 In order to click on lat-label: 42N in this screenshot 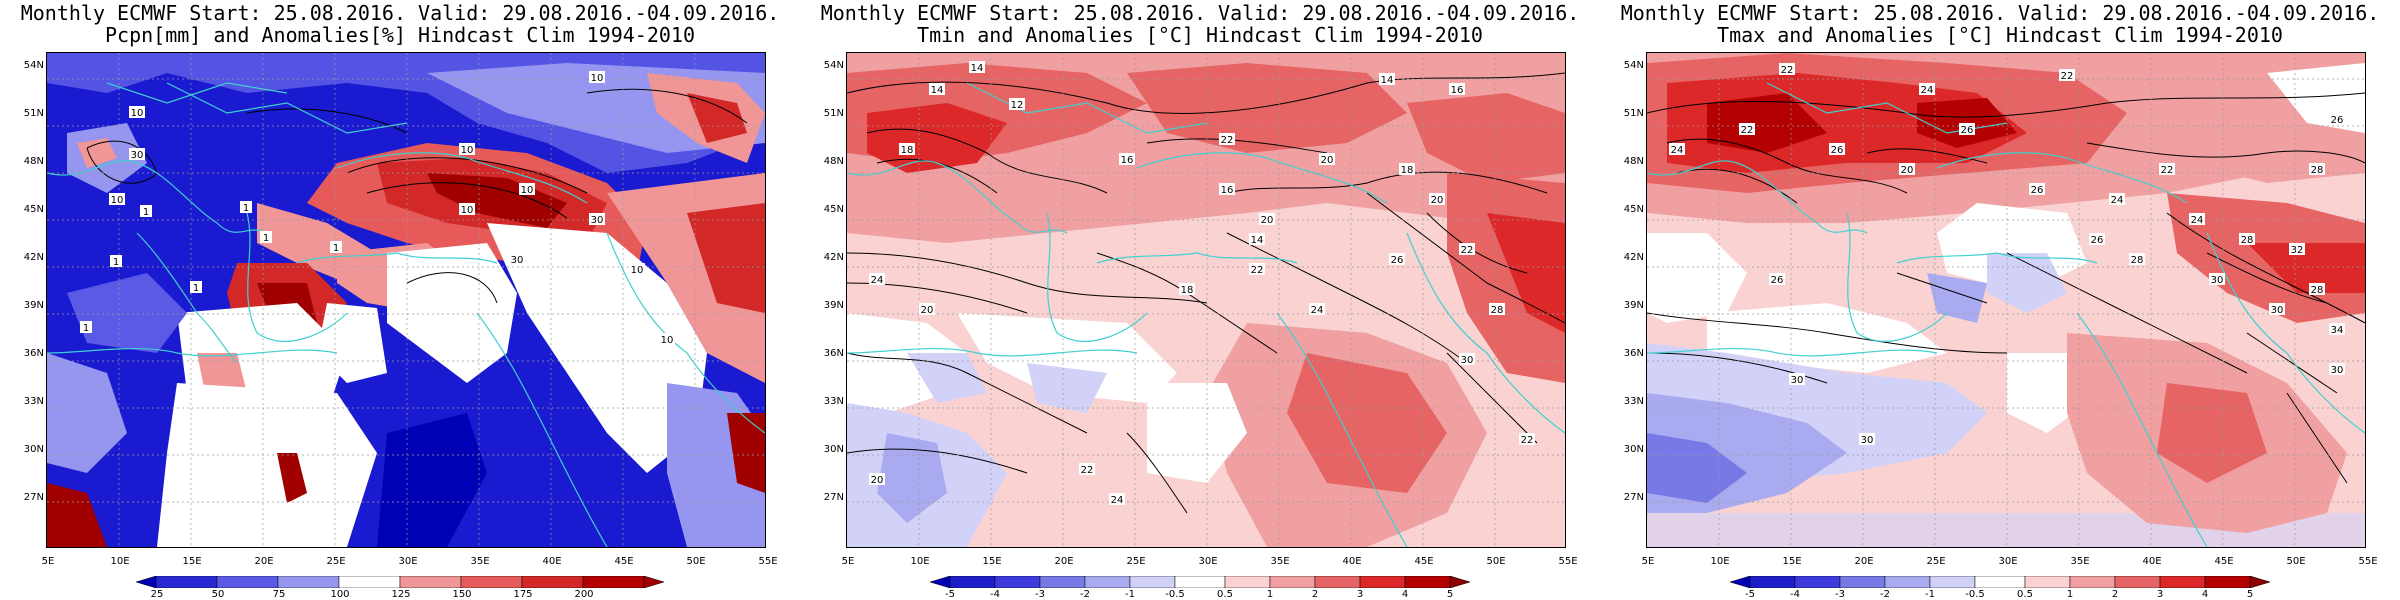, I will do `click(1633, 257)`.